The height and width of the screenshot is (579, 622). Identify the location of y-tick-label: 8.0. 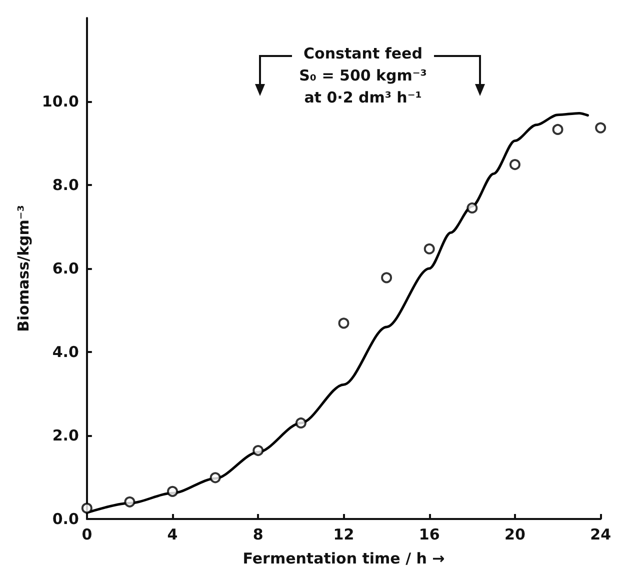
(65, 185).